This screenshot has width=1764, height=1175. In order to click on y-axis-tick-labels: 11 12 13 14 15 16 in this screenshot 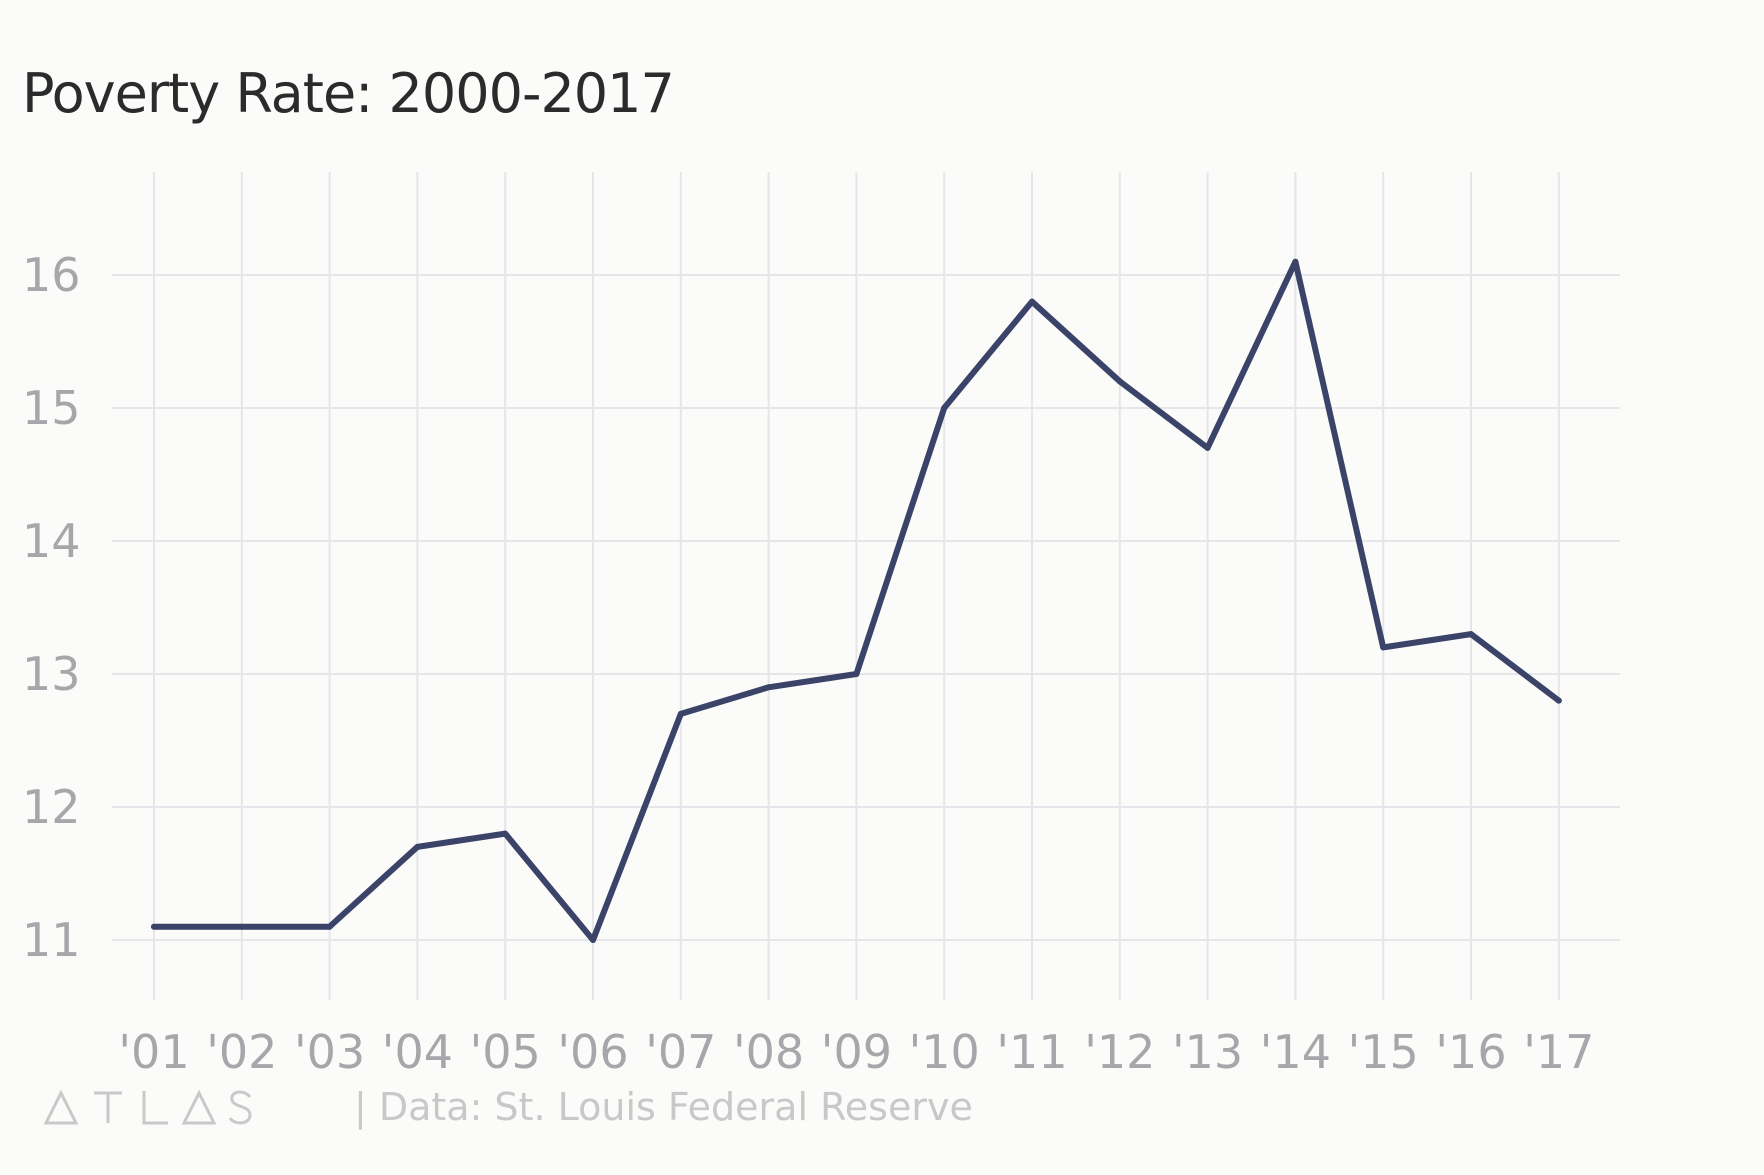, I will do `click(51, 607)`.